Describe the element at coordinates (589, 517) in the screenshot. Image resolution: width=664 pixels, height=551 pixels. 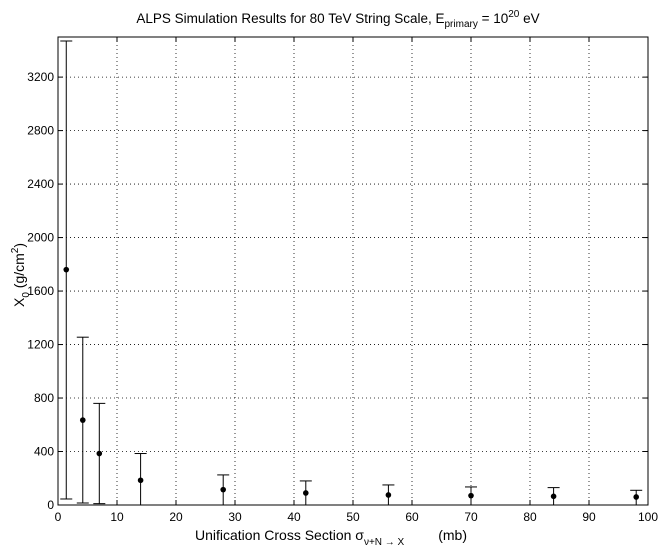
I see `x-tick-label: 90` at that location.